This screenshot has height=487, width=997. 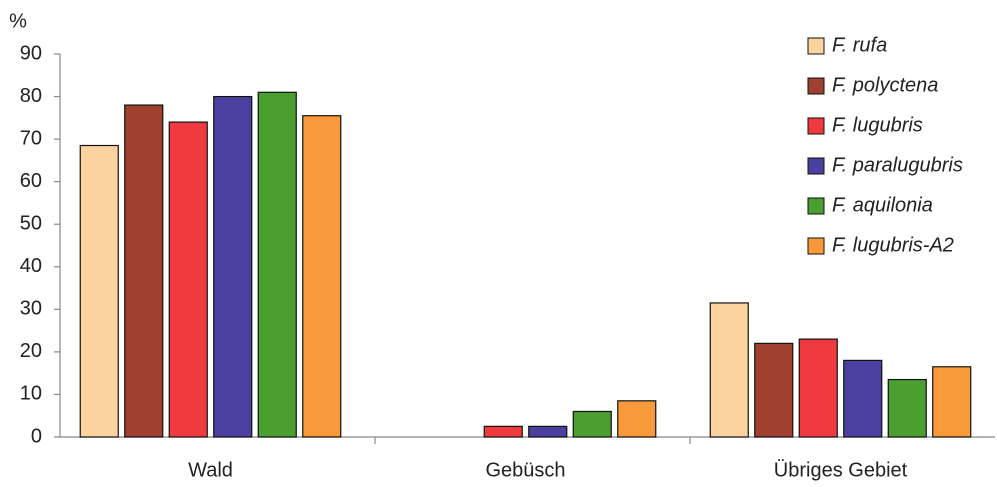 What do you see at coordinates (897, 165) in the screenshot?
I see `legend-label: F. paralugubris` at bounding box center [897, 165].